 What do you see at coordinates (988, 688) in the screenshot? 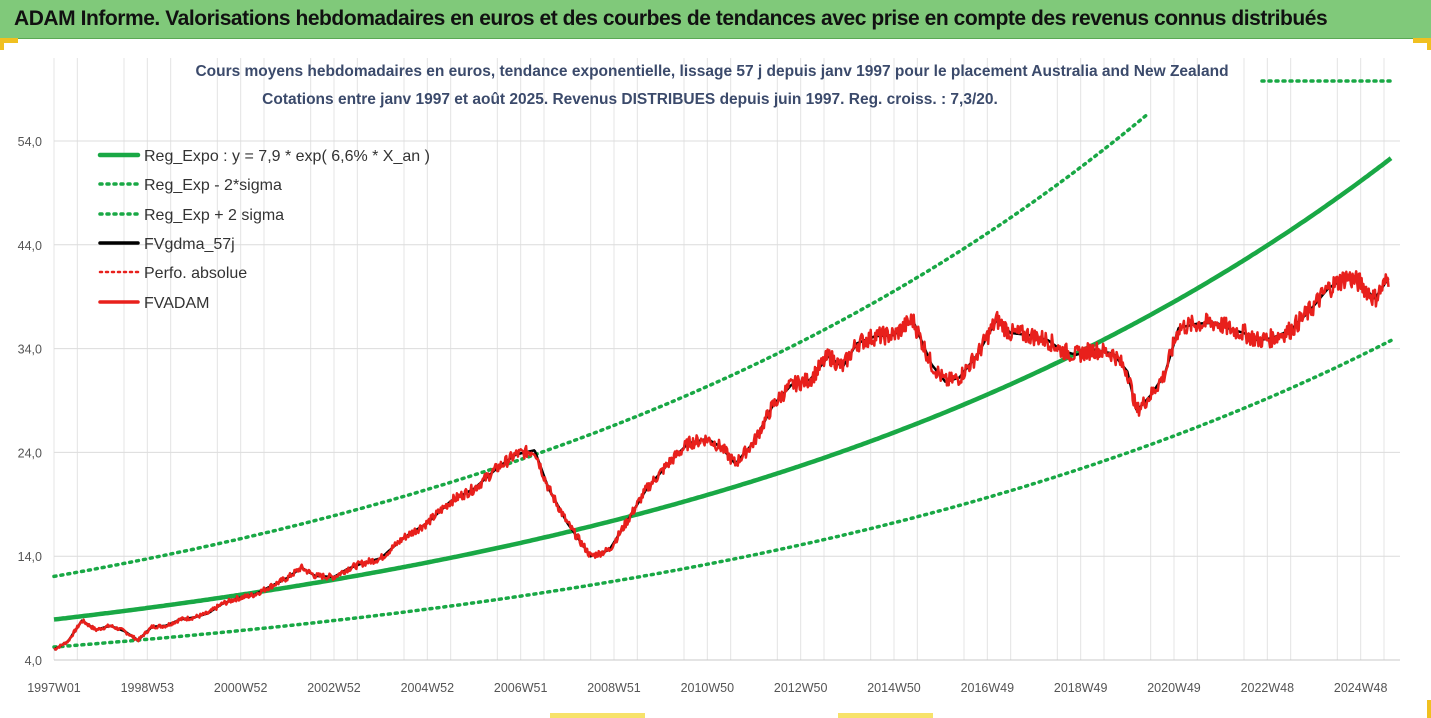
I see `x-tick-label: 2016W49` at bounding box center [988, 688].